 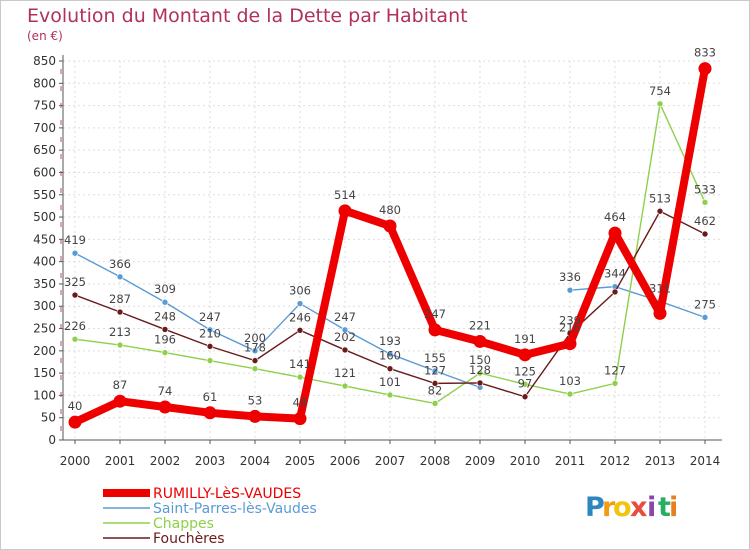 I want to click on data-label: 61, so click(x=210, y=397).